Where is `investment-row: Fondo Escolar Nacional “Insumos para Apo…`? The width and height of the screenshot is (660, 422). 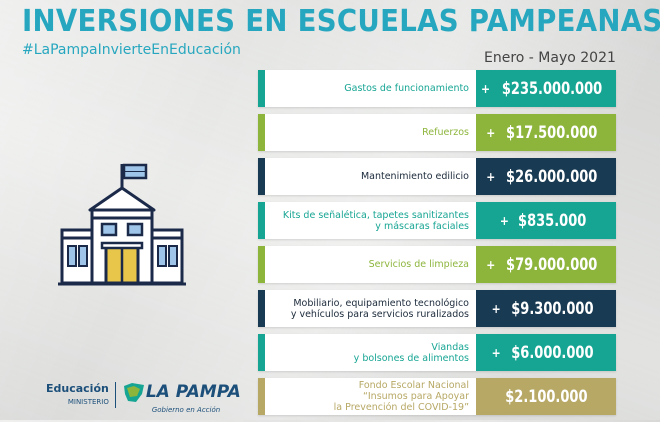 investment-row: Fondo Escolar Nacional “Insumos para Apo… is located at coordinates (437, 396).